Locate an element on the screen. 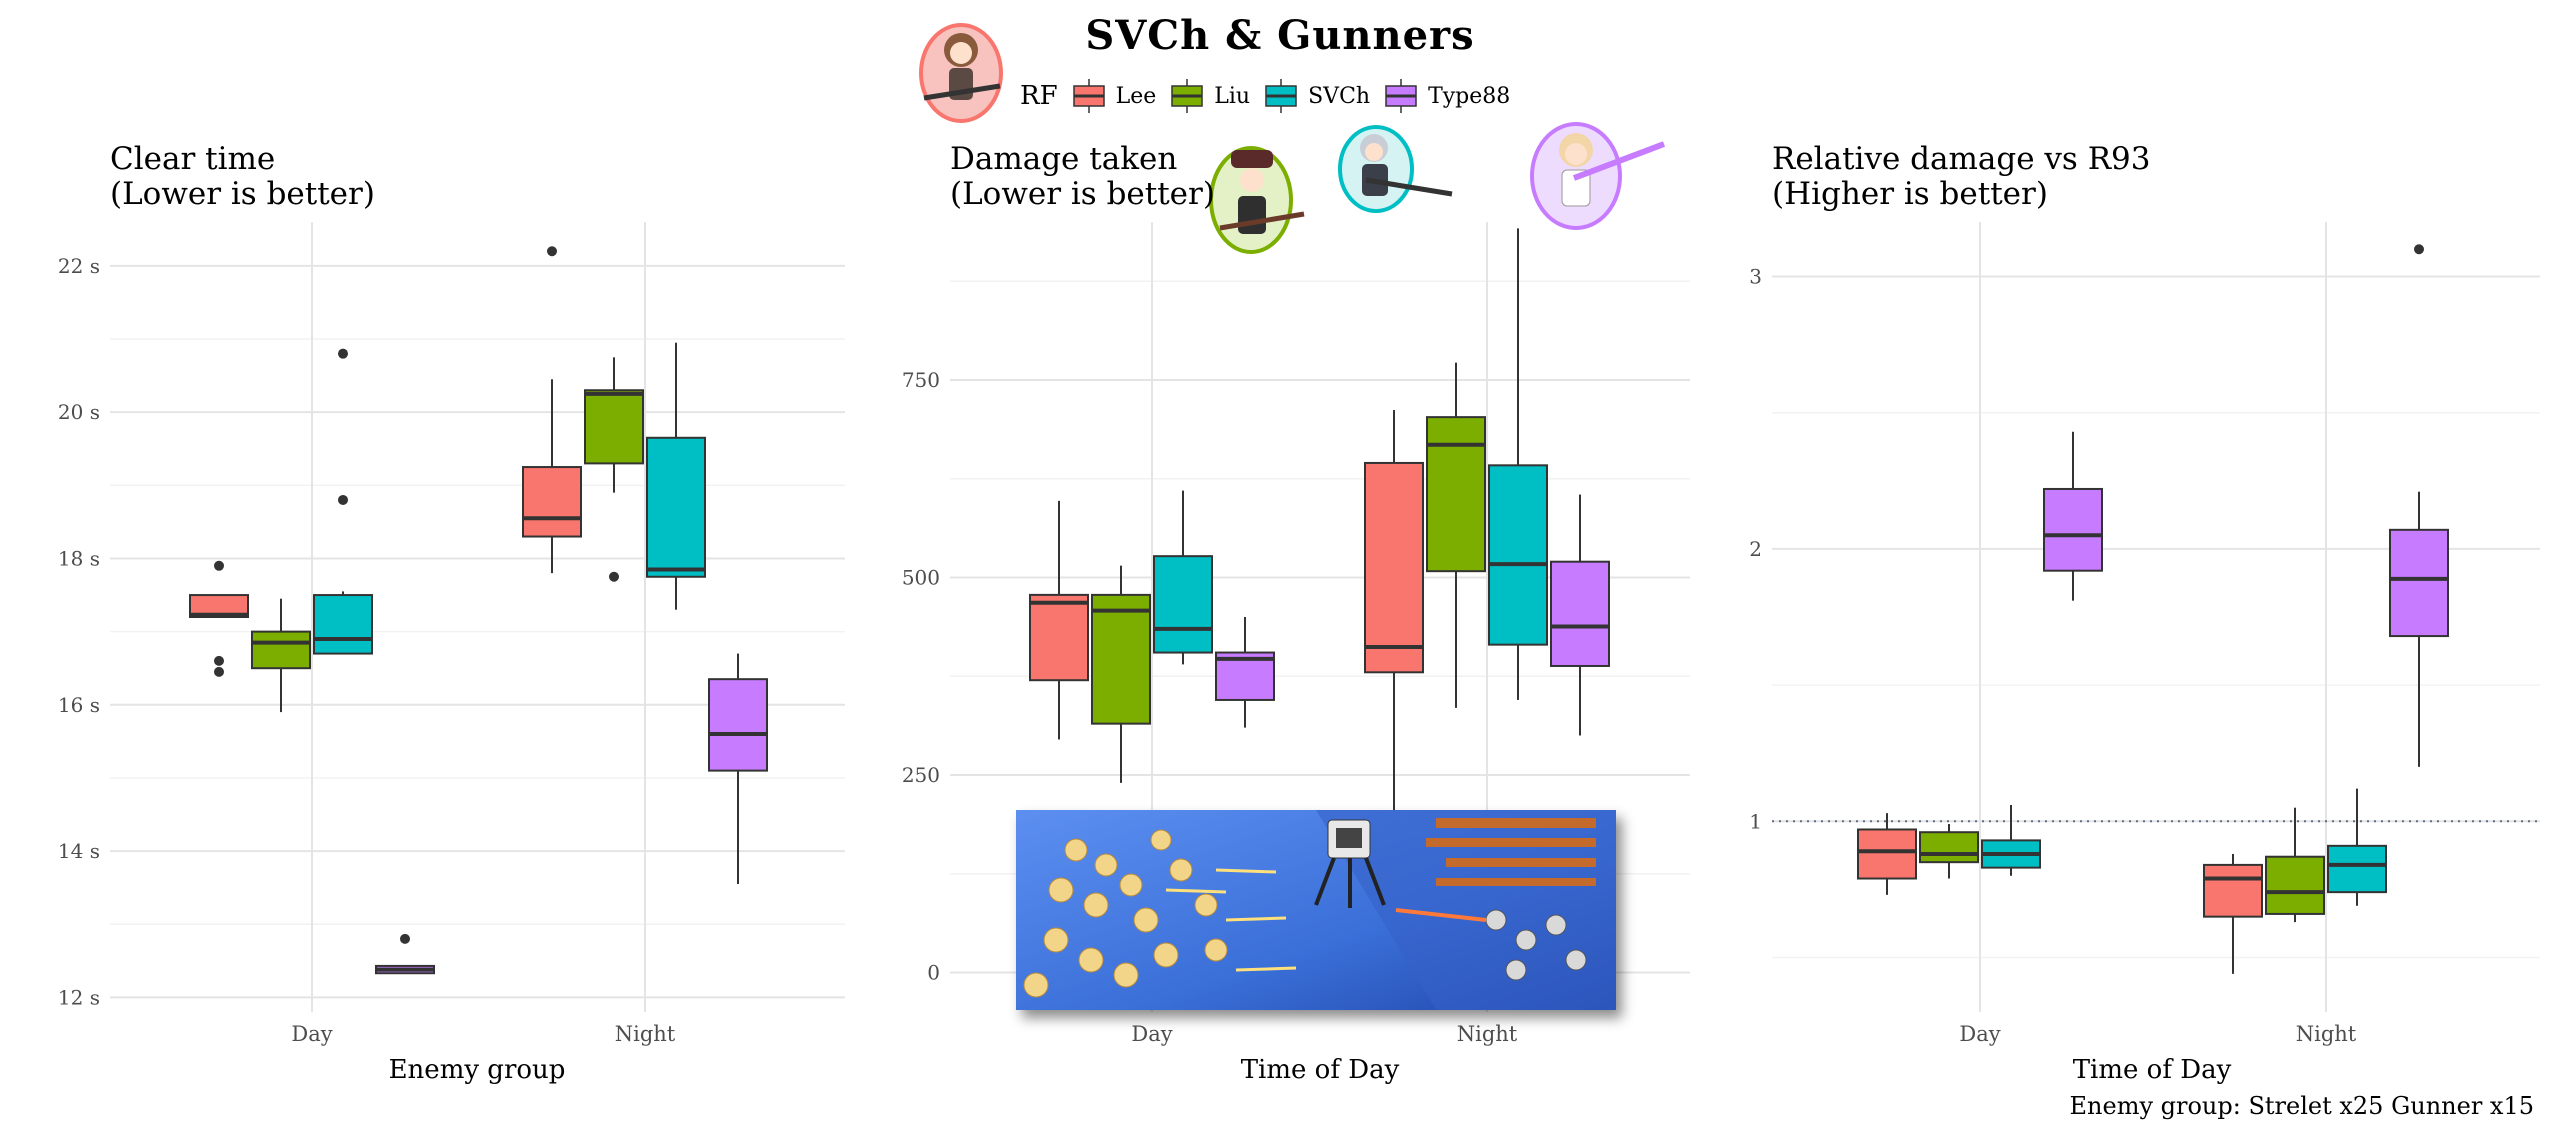 The width and height of the screenshot is (2560, 1138). panel-title-damage-taken: Damage taken (Lower is better) is located at coordinates (1082, 177).